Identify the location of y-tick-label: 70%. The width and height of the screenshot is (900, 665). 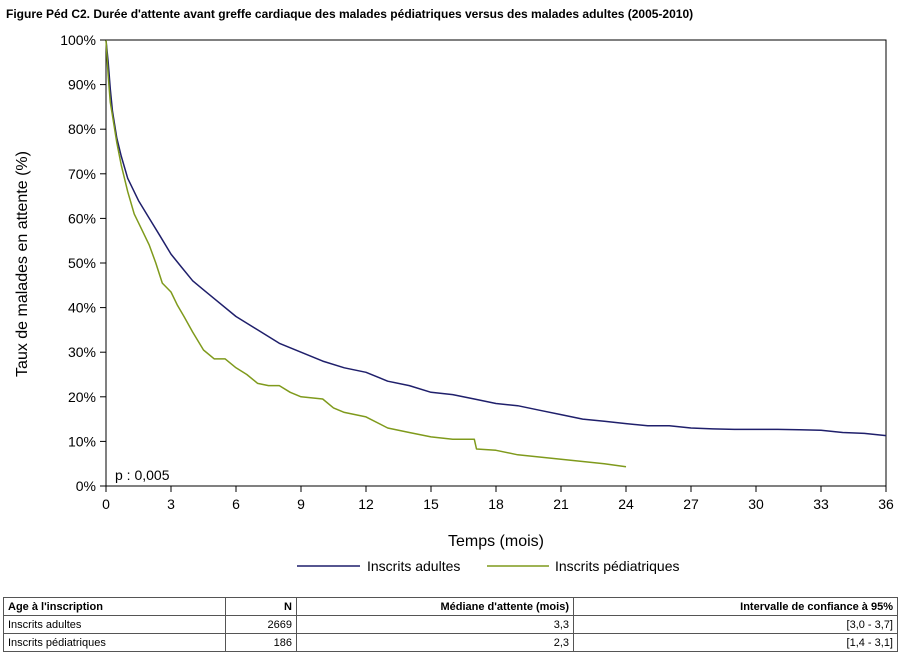
(82, 174).